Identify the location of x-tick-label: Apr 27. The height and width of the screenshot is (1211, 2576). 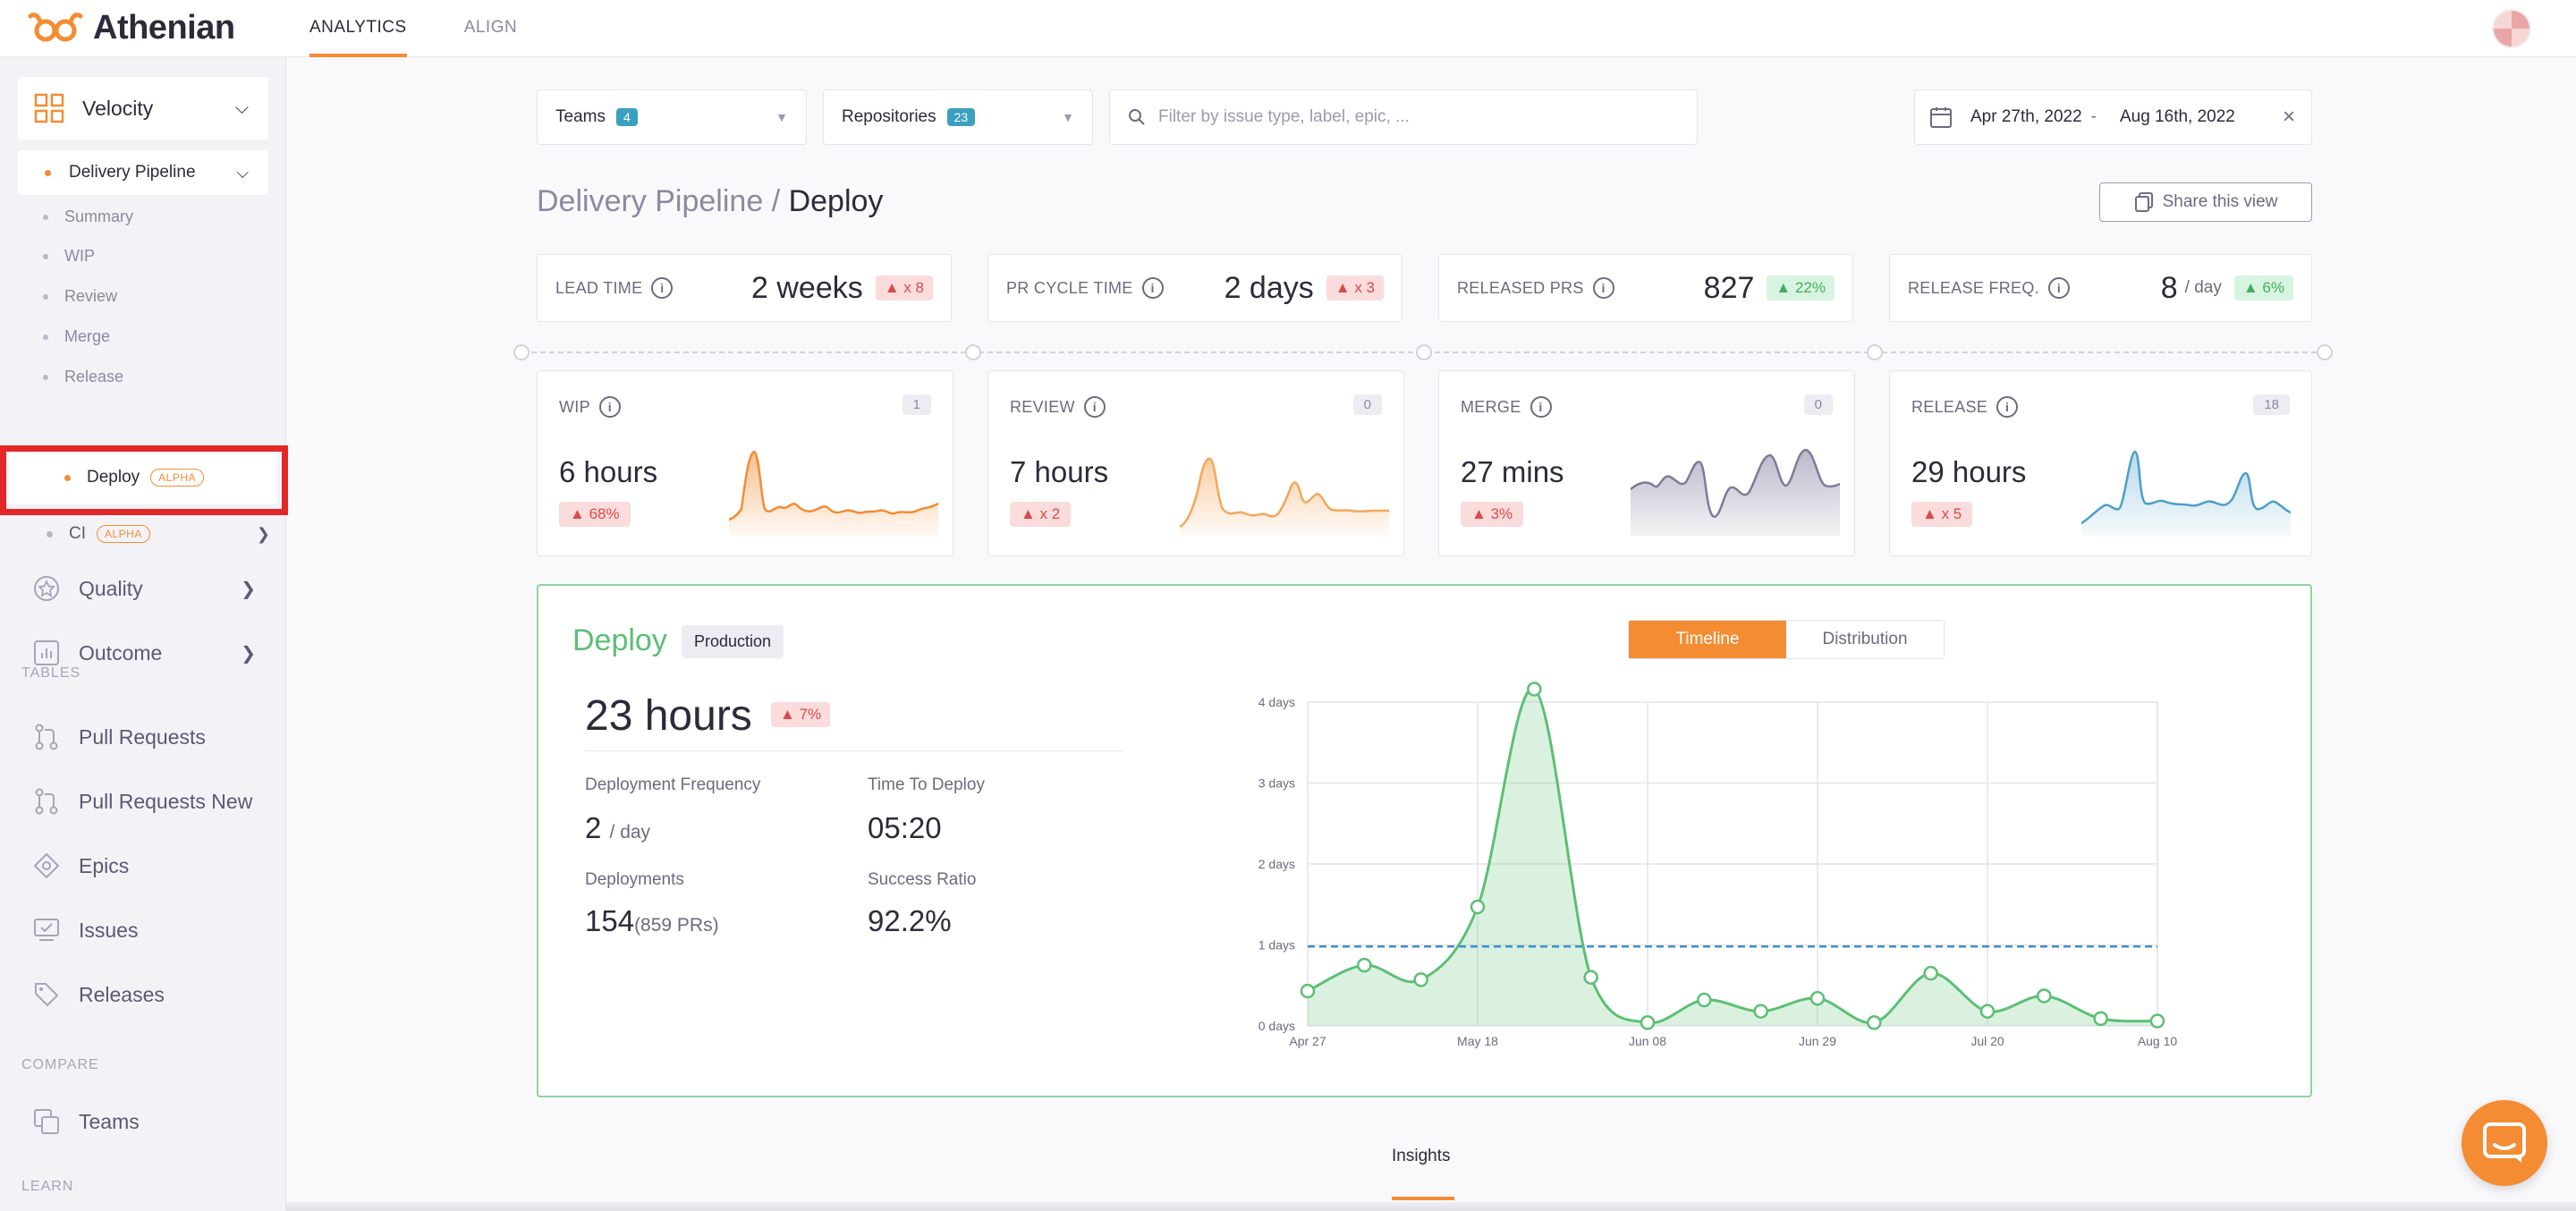
(1307, 1041).